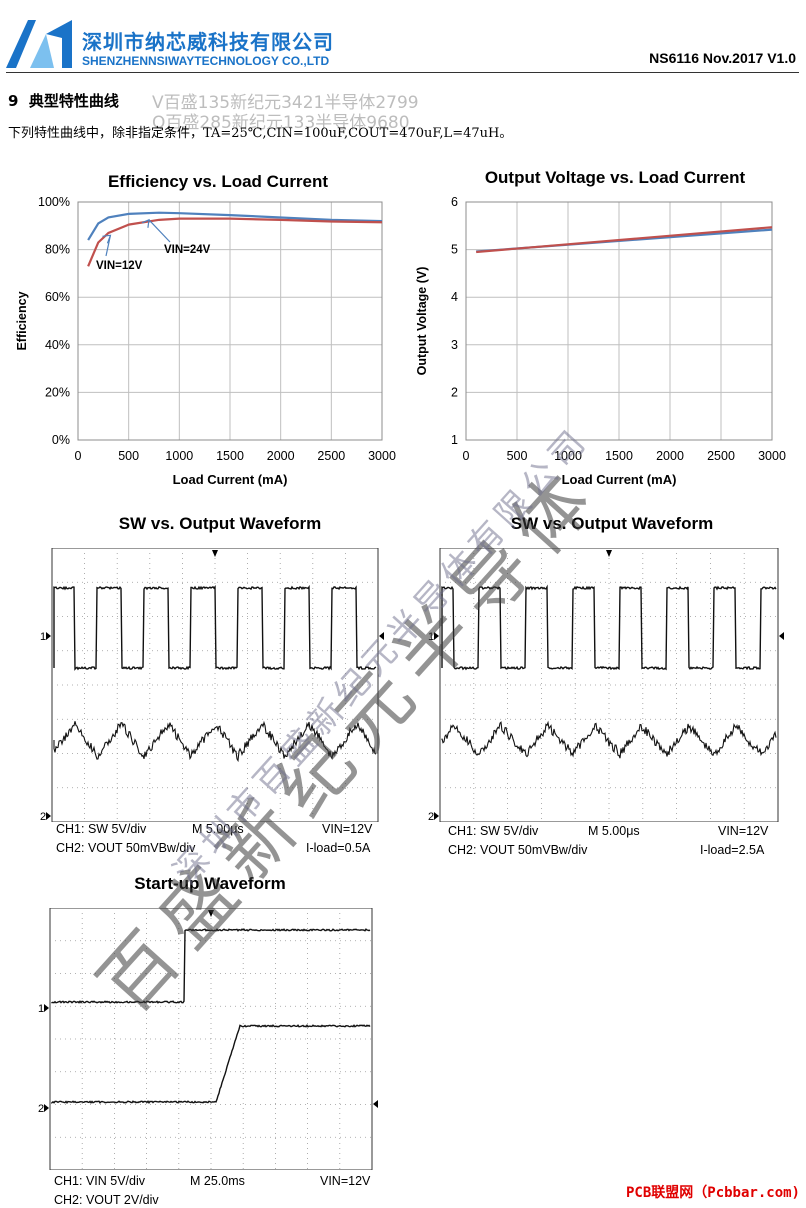 The width and height of the screenshot is (806, 1208). Describe the element at coordinates (712, 1193) in the screenshot. I see `footer-source: PCB联盟网（Pcbbar.com)` at that location.